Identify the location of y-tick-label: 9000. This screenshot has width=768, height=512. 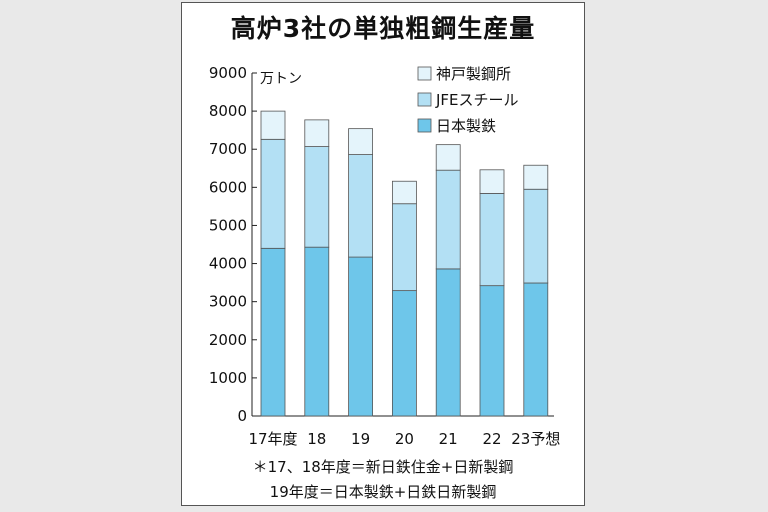
(228, 73).